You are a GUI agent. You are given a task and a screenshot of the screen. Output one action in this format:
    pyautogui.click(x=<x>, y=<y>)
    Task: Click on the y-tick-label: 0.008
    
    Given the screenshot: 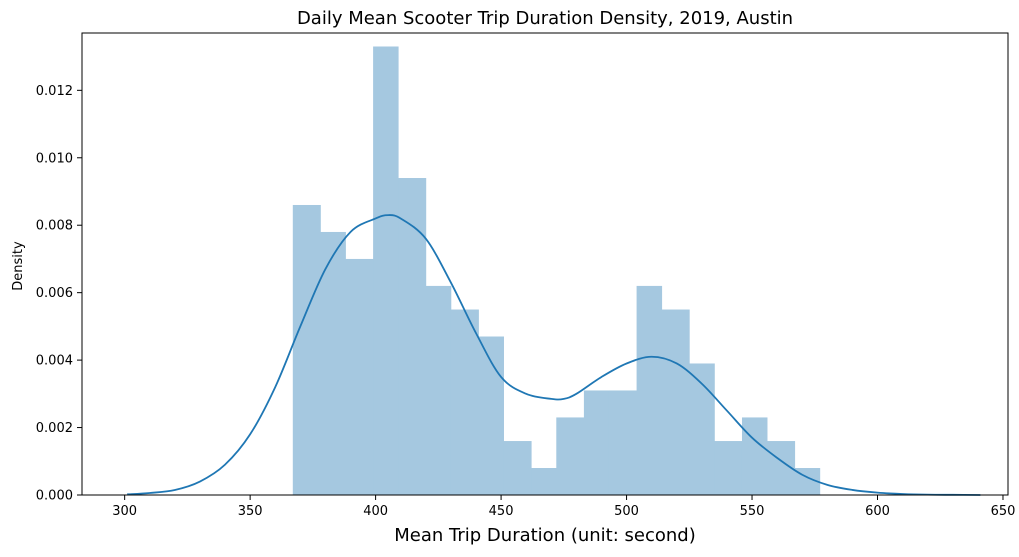 What is the action you would take?
    pyautogui.click(x=54, y=226)
    